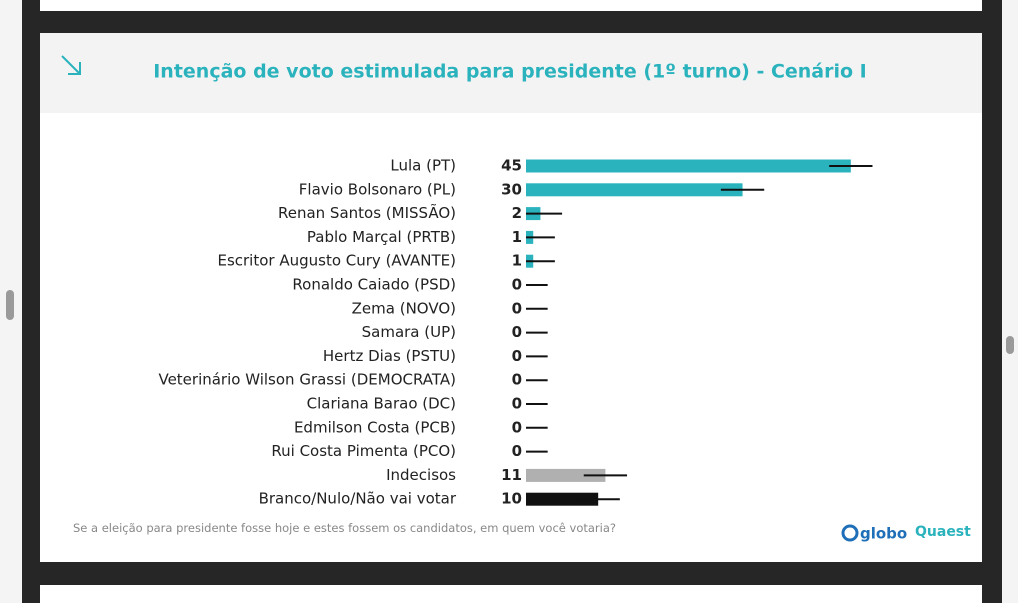 This screenshot has height=603, width=1018. Describe the element at coordinates (423, 166) in the screenshot. I see `category-label: Lula (PT)` at that location.